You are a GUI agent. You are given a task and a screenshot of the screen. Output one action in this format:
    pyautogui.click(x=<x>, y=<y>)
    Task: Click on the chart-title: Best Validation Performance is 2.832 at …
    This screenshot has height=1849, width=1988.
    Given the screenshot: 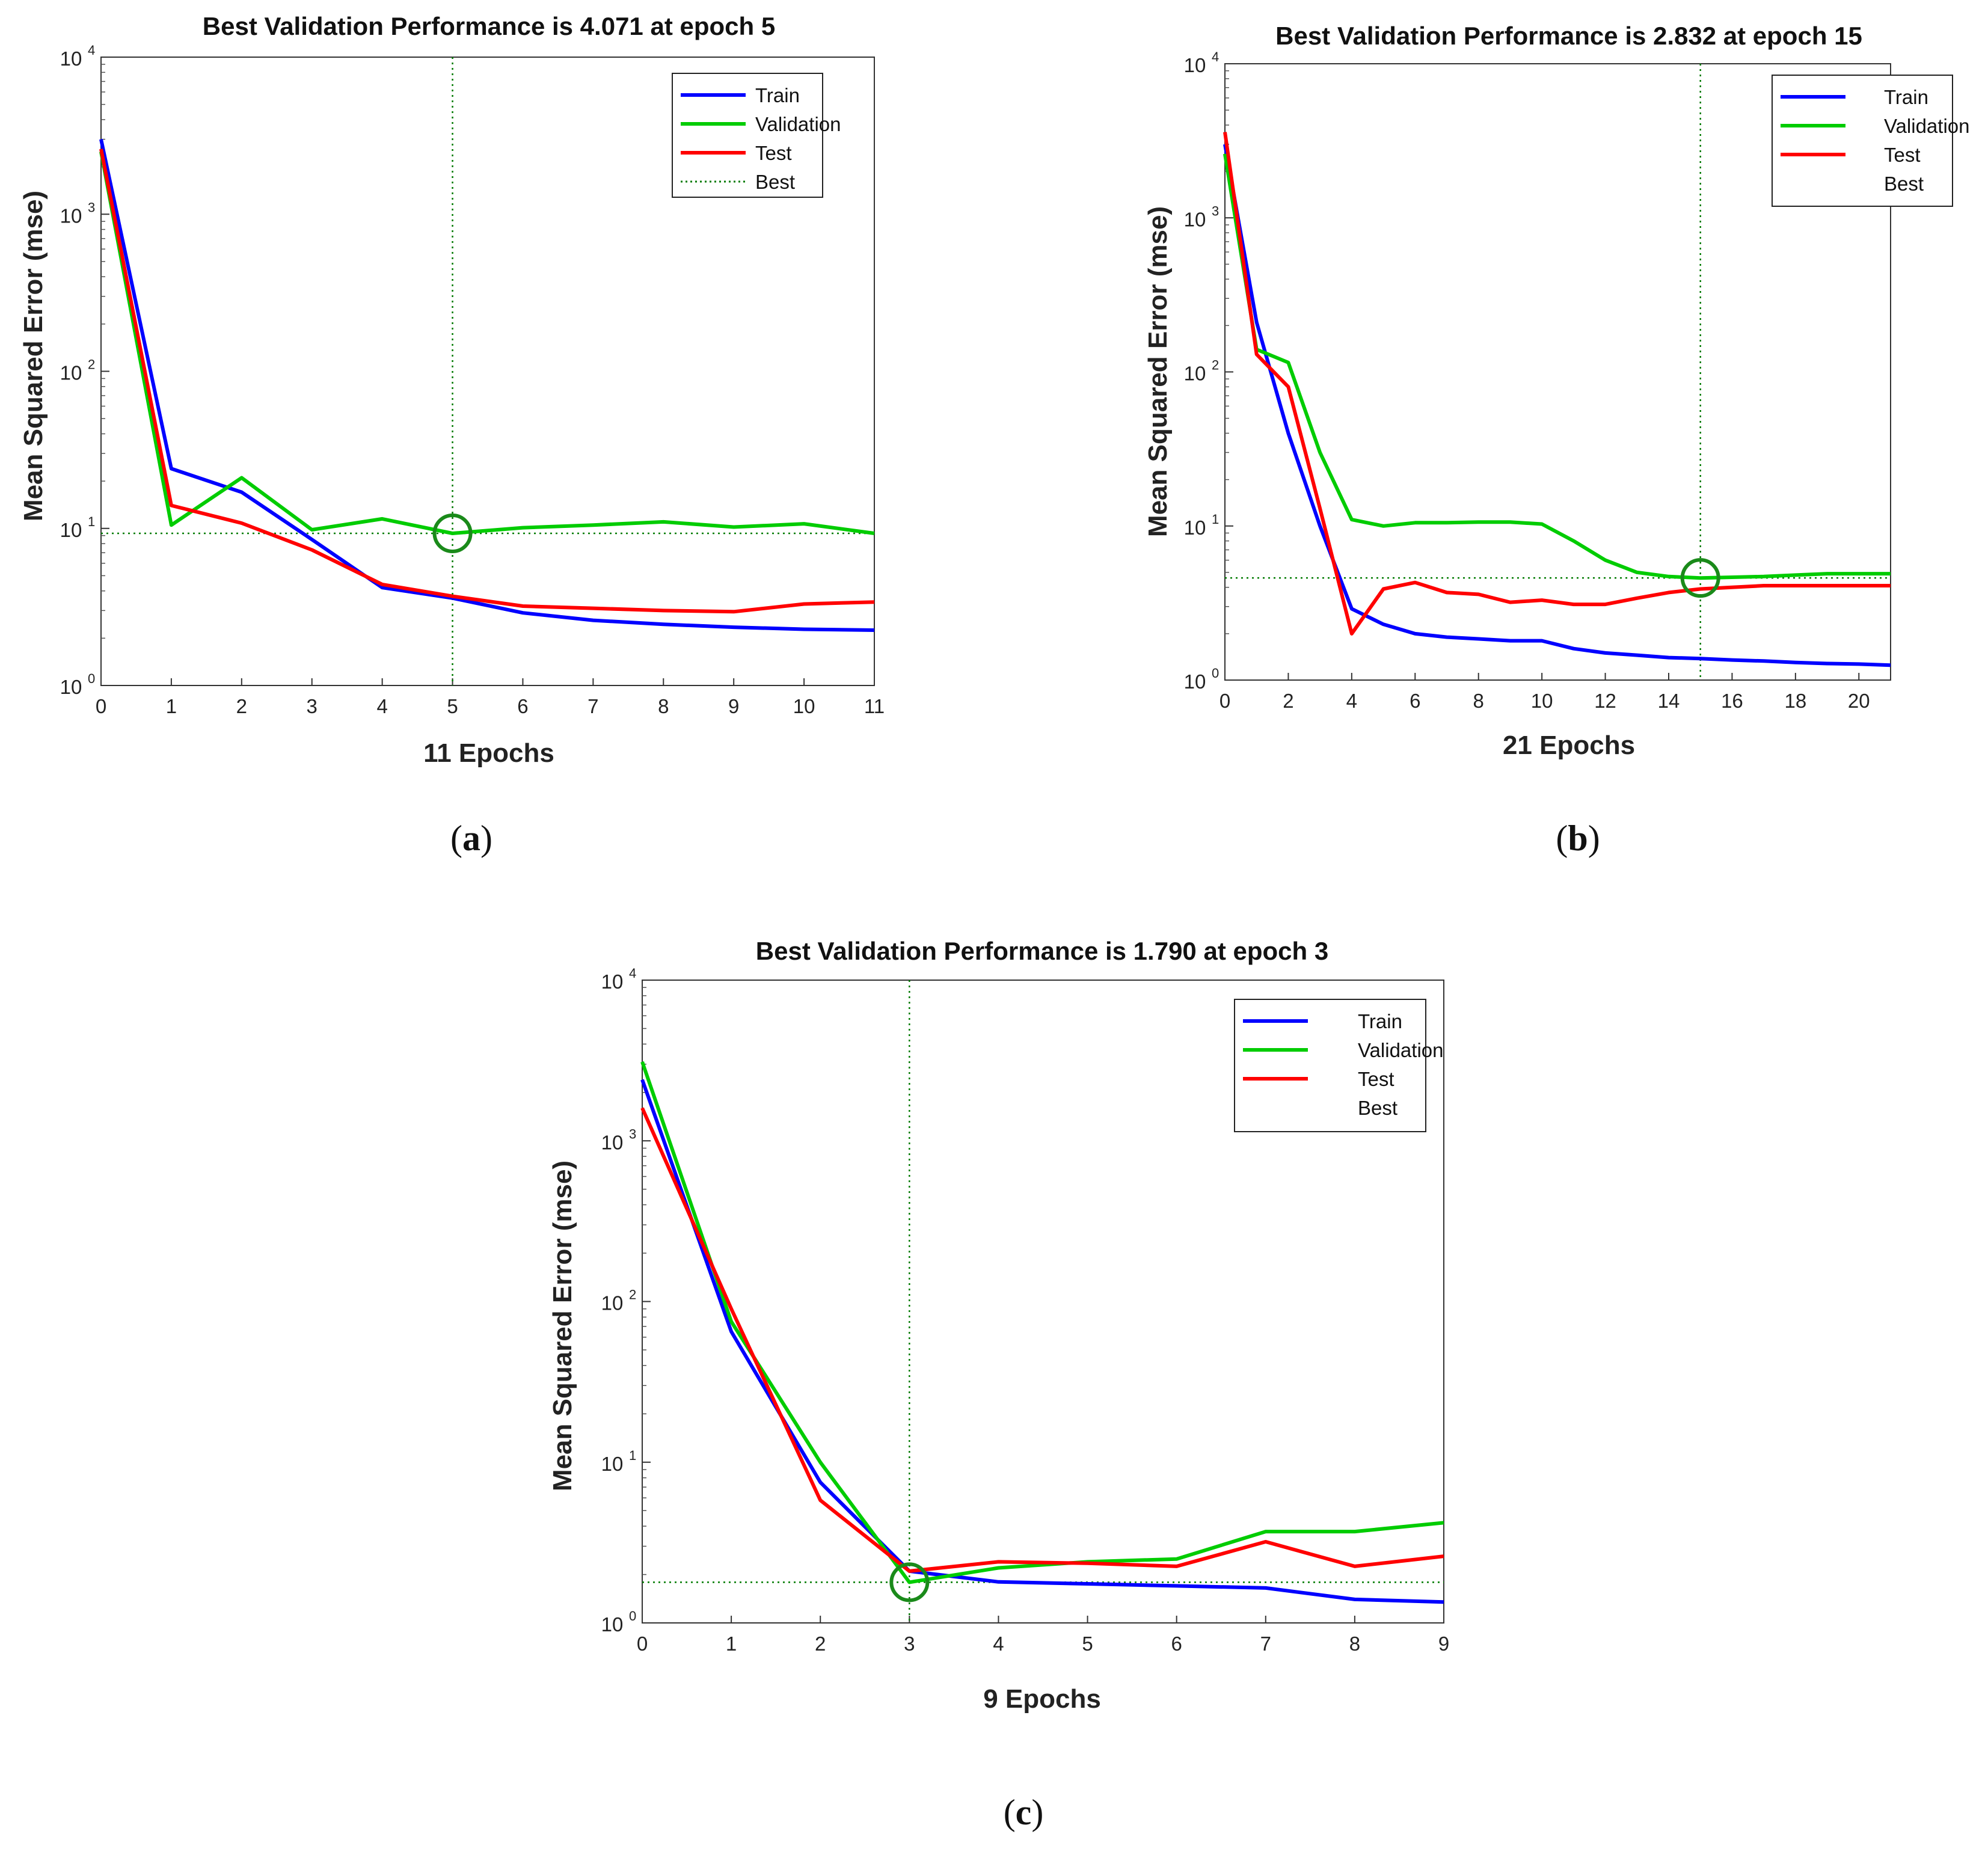 What is the action you would take?
    pyautogui.click(x=1568, y=36)
    